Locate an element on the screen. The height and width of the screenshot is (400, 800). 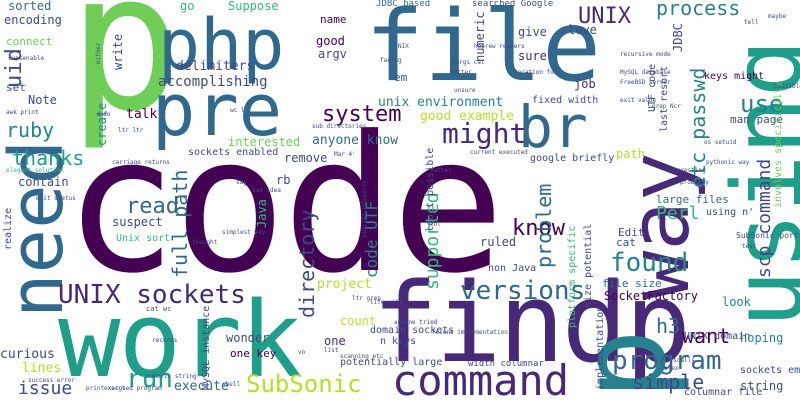
word-pre: pre is located at coordinates (217, 110).